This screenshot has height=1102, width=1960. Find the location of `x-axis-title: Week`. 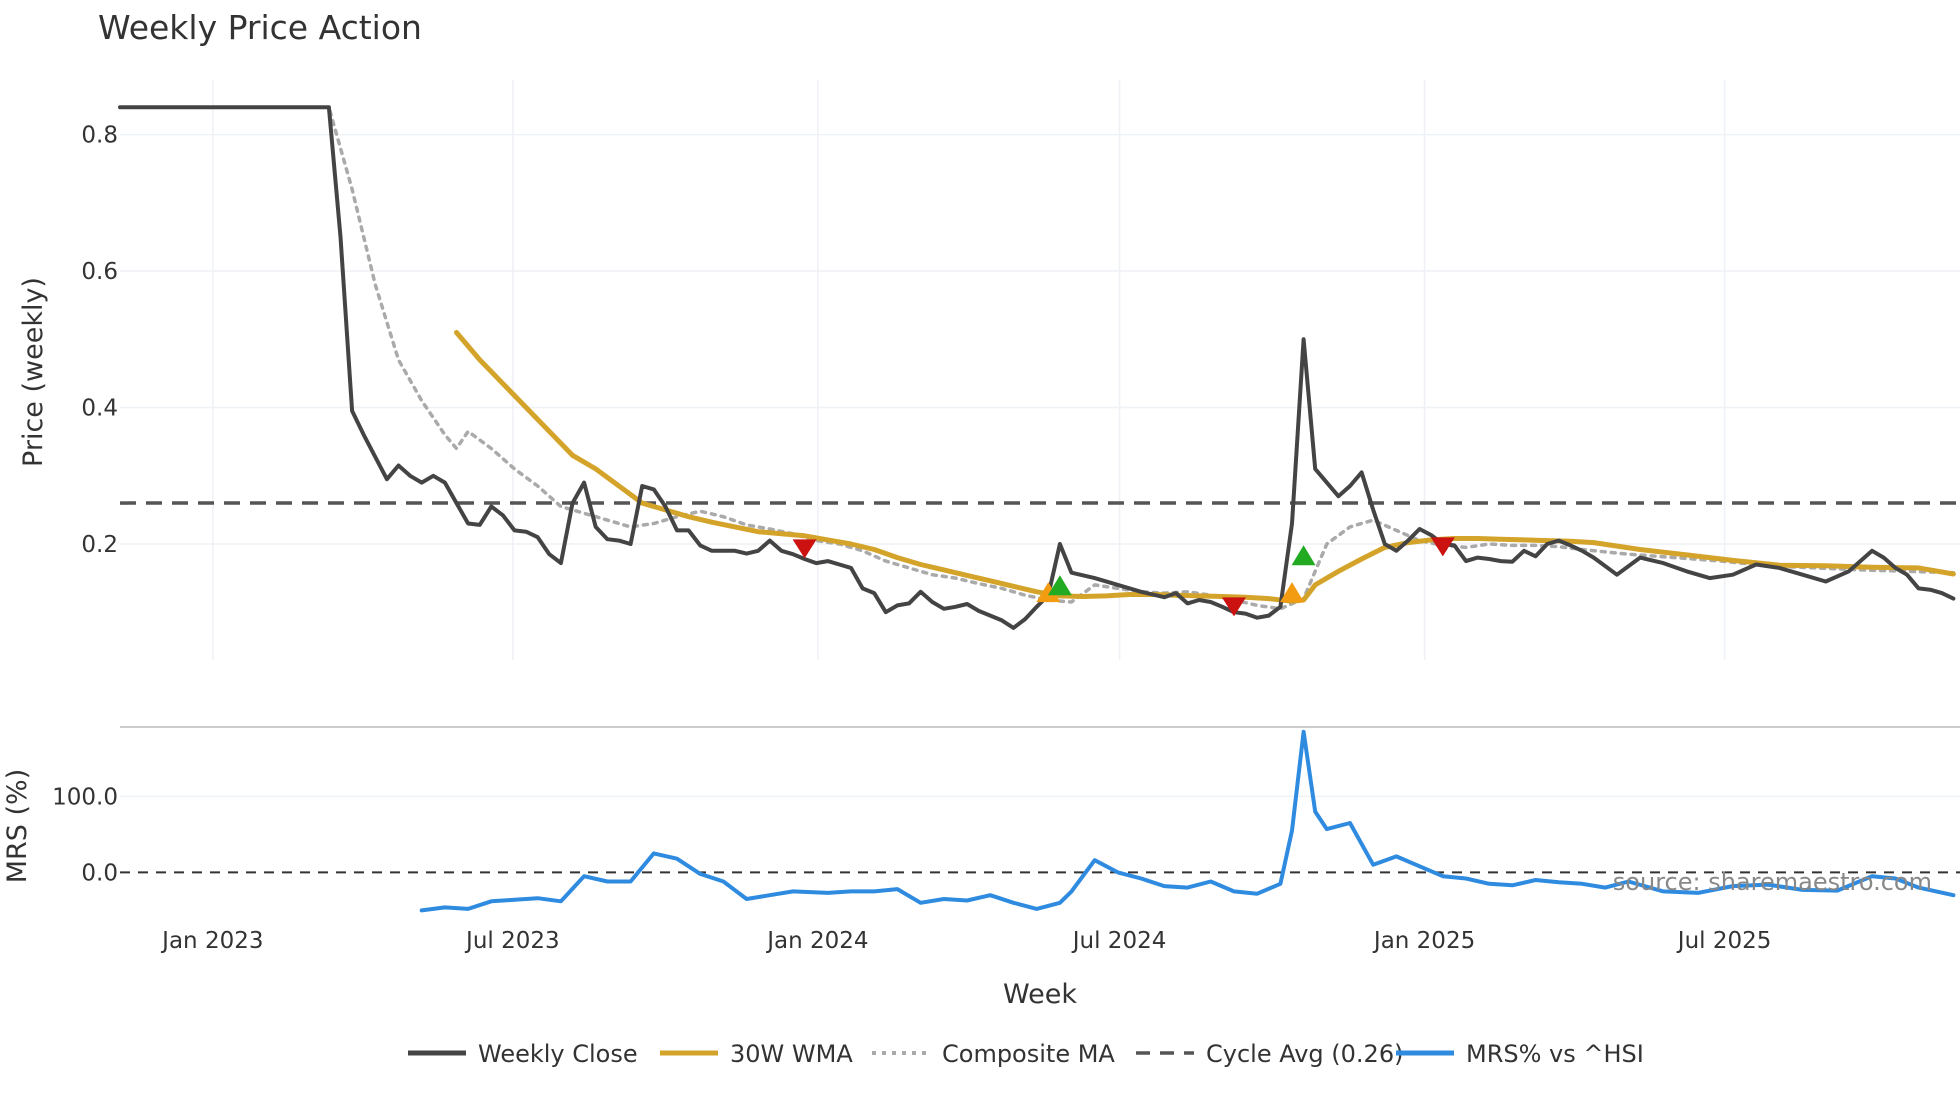

x-axis-title: Week is located at coordinates (1040, 994).